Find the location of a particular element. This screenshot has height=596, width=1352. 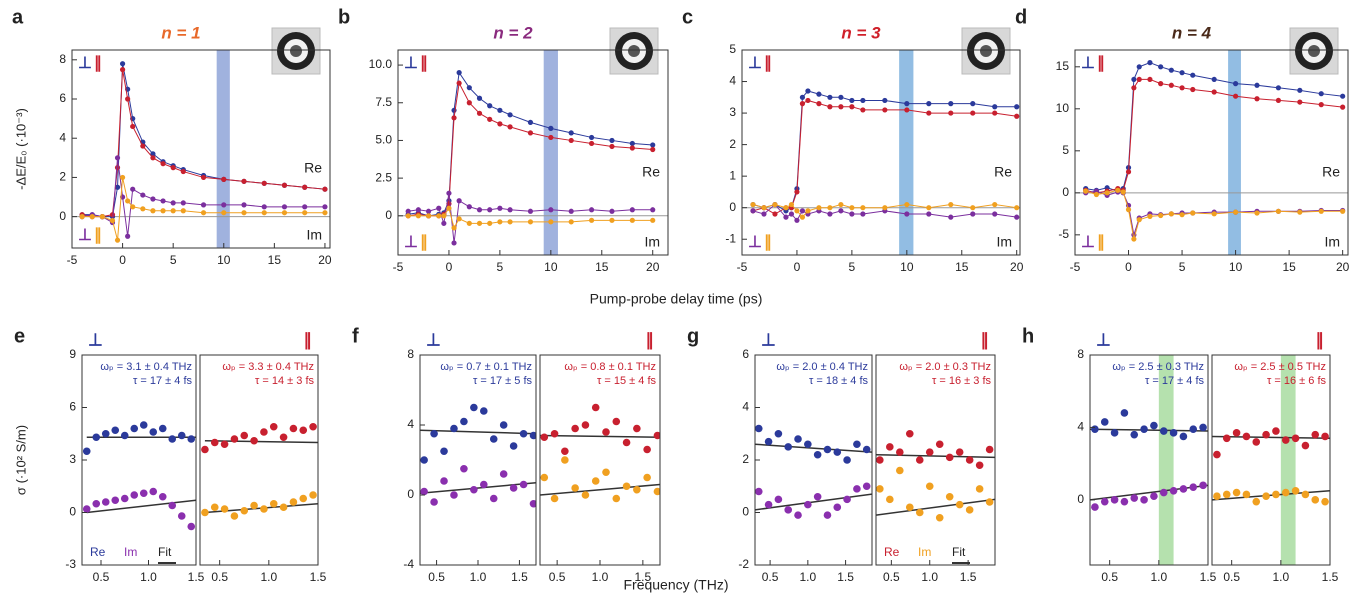

legend-entry: ⊥ is located at coordinates (411, 63).